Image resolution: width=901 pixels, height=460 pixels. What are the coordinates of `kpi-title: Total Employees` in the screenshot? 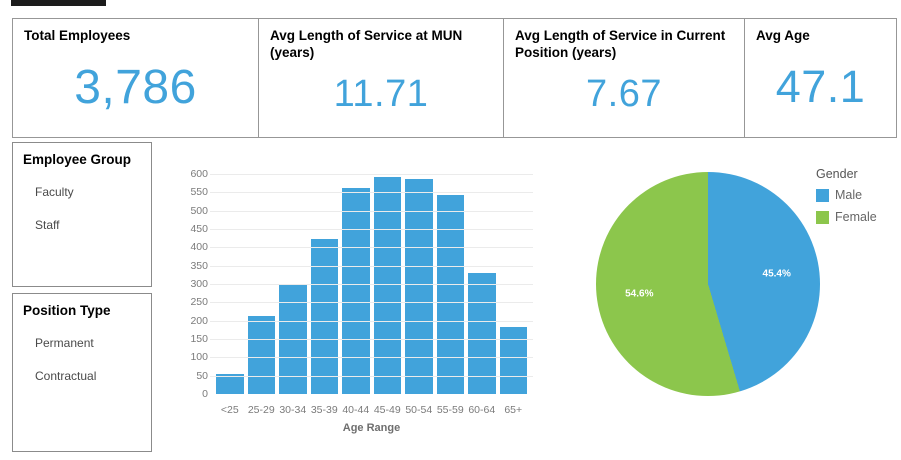 It's located at (77, 35).